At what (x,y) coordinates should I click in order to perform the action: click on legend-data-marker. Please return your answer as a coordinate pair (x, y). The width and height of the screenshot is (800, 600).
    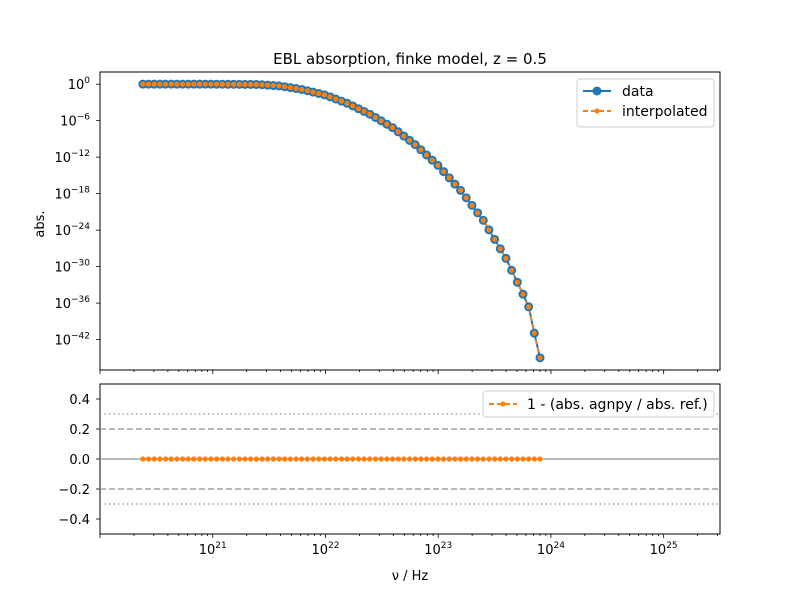
    Looking at the image, I should click on (597, 91).